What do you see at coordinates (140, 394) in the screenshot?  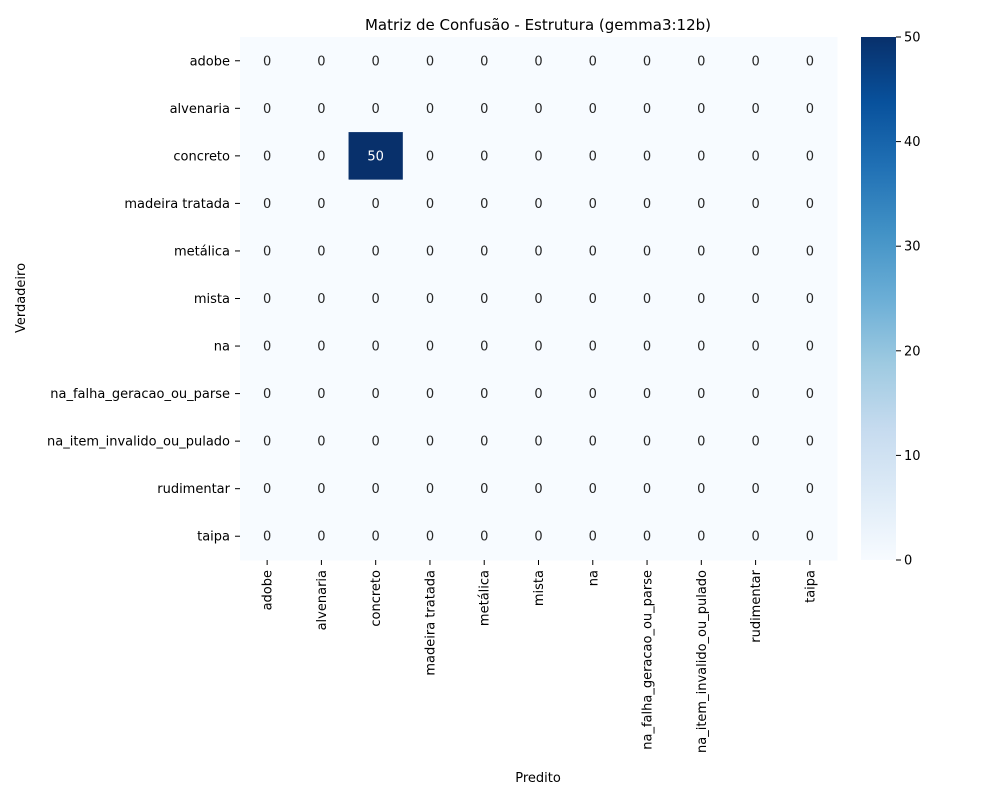 I see `y-tick-label: na_falha_geracao_ou_parse` at bounding box center [140, 394].